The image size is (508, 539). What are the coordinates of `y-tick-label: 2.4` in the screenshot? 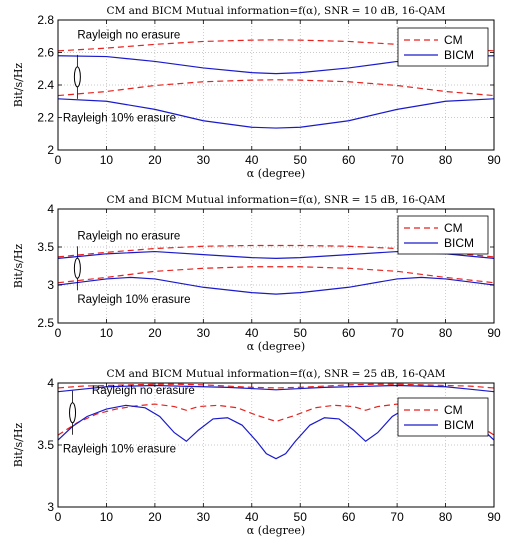 It's located at (45, 85).